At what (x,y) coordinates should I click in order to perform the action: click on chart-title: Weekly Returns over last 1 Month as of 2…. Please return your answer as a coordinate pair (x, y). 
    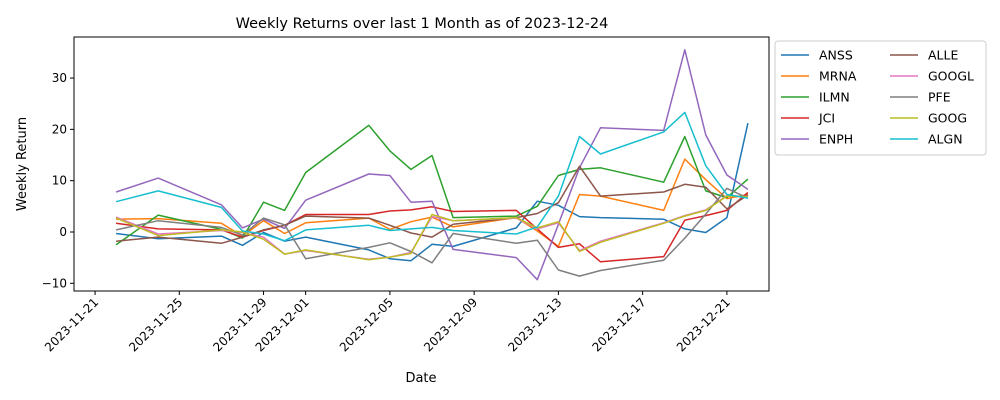
    Looking at the image, I should click on (422, 24).